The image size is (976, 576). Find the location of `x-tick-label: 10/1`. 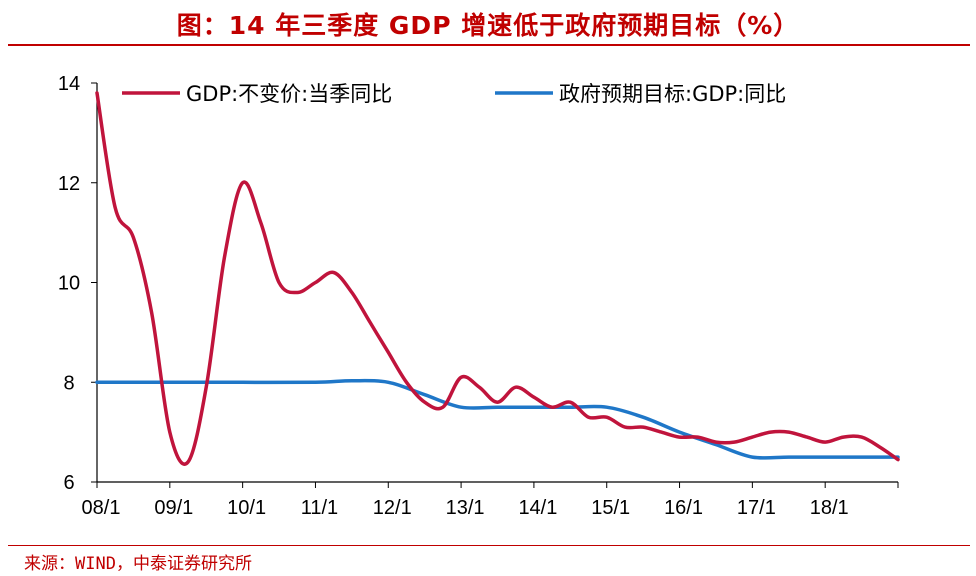

x-tick-label: 10/1 is located at coordinates (246, 508).